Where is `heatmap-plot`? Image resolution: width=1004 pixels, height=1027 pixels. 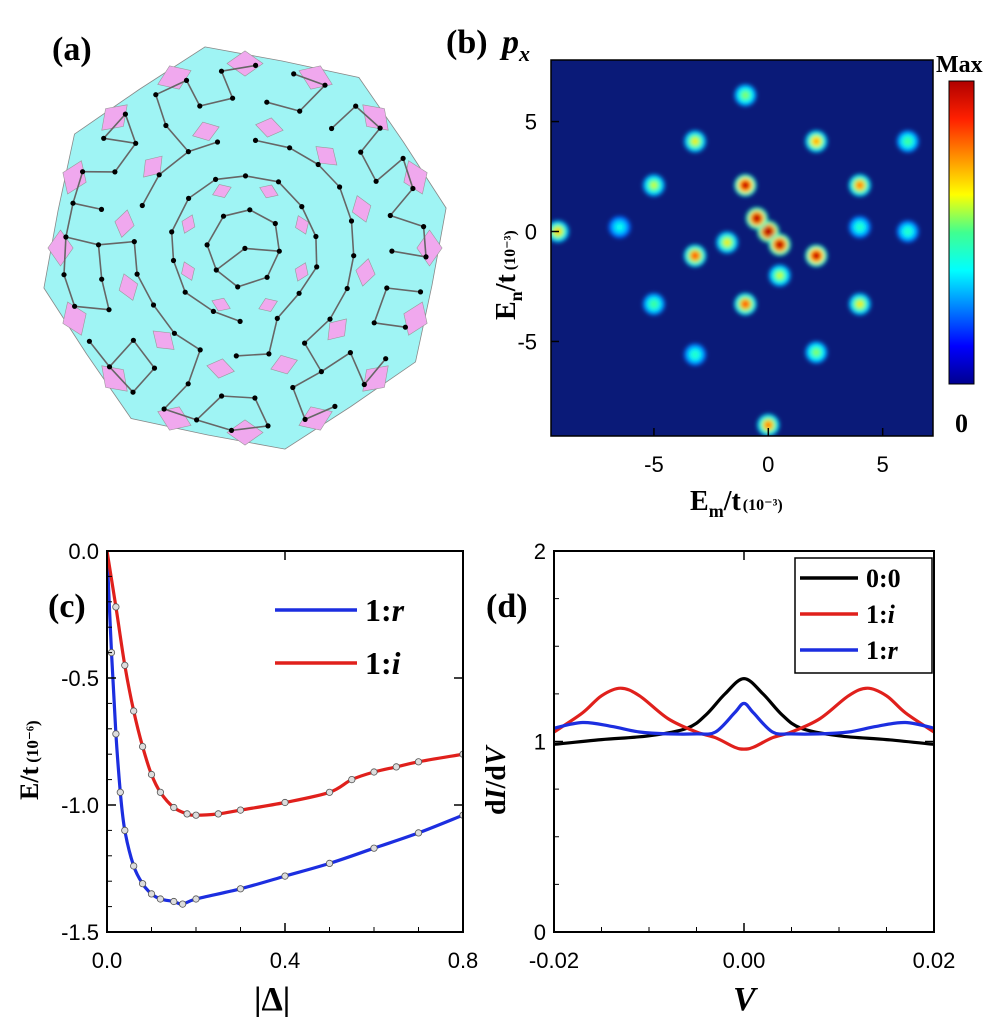 heatmap-plot is located at coordinates (735, 260).